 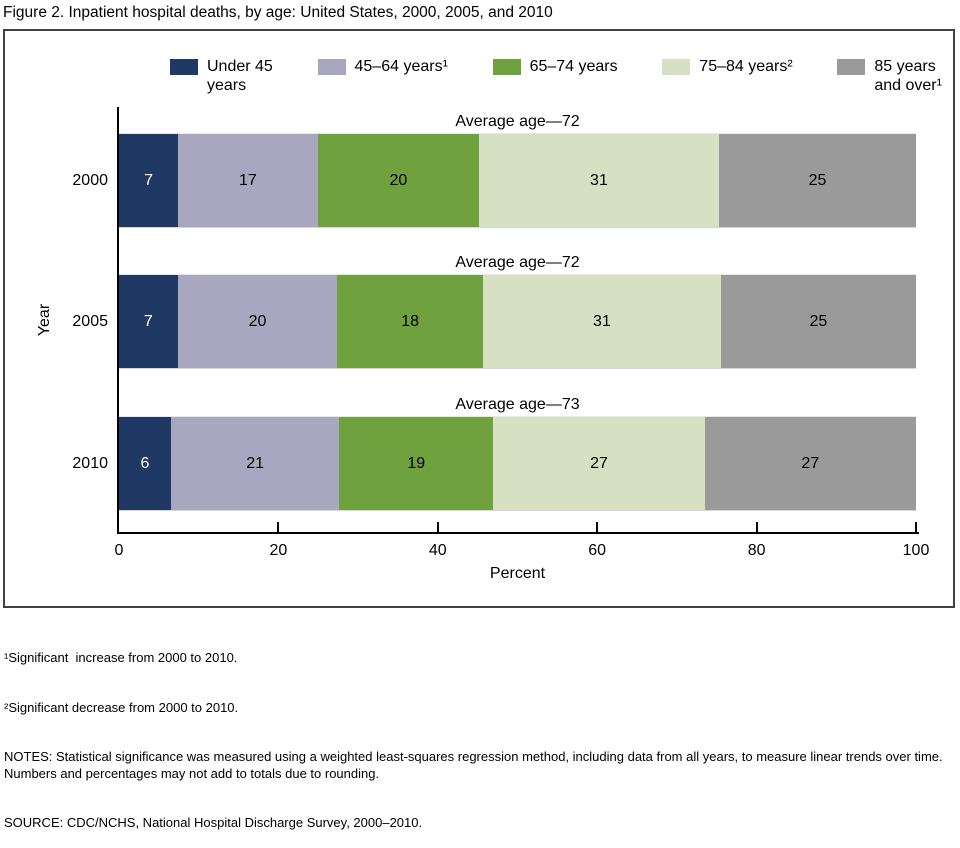 I want to click on footnote-significant-decrease: ²Significant decrease from 2000 to 2010., so click(x=121, y=707).